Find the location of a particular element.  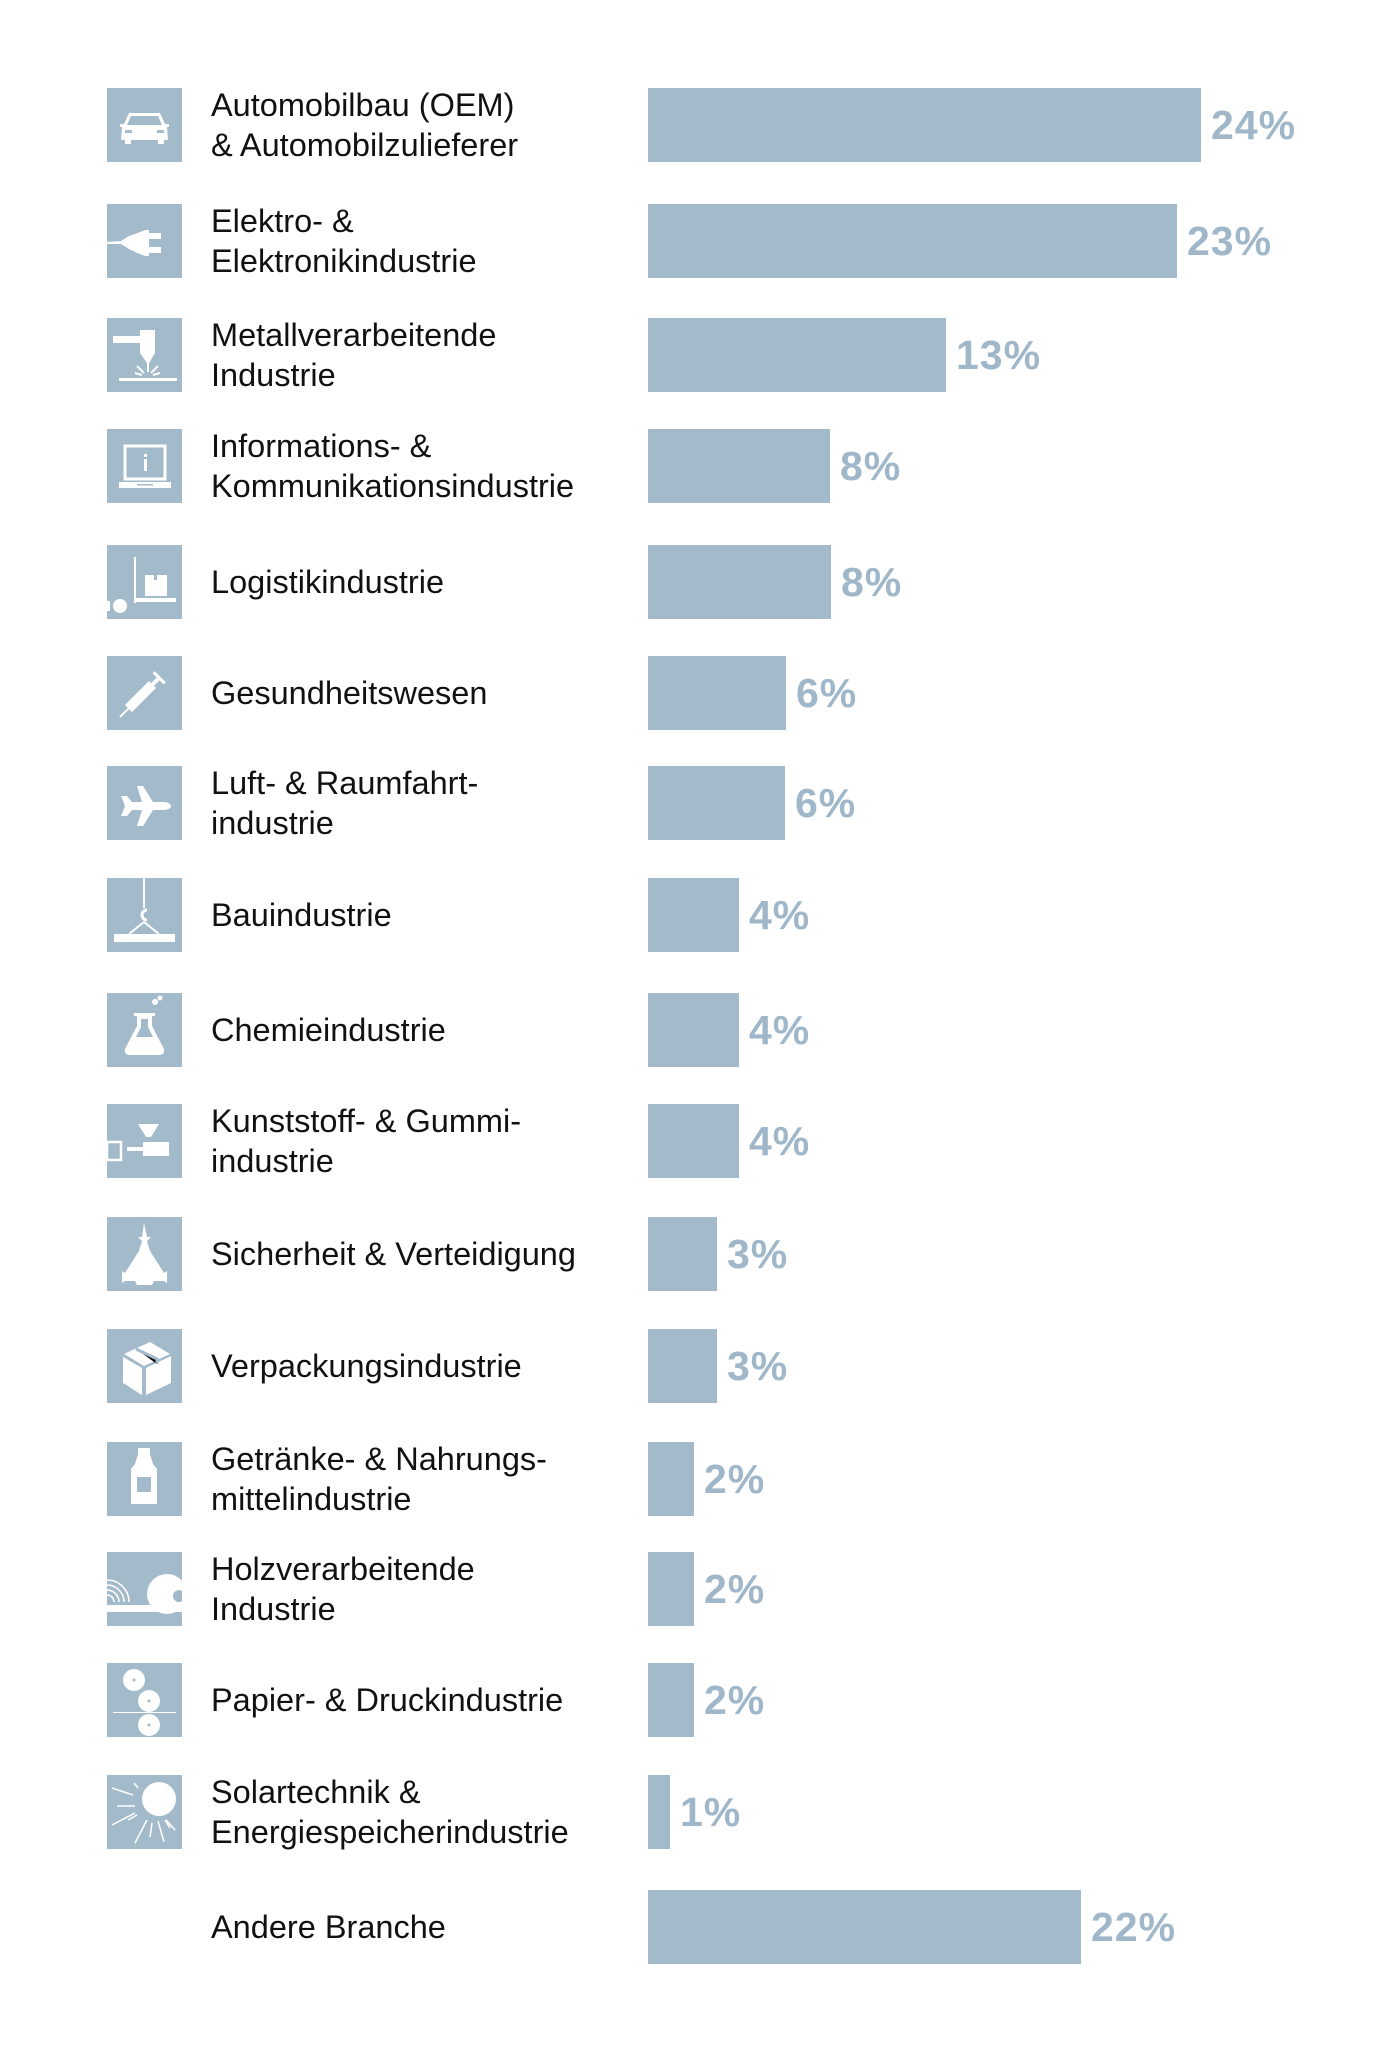

bar-row: Luft- & Raumfahrt- industrie 6% is located at coordinates (693, 803).